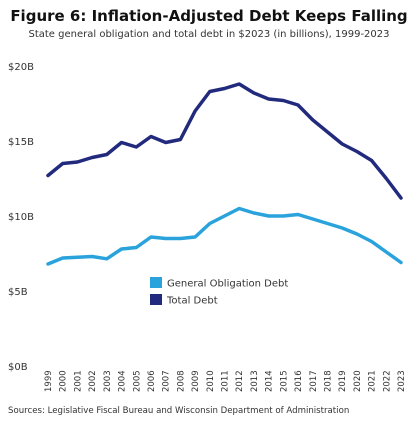 The width and height of the screenshot is (418, 425). What do you see at coordinates (192, 301) in the screenshot?
I see `legend-total-label: Total Debt` at bounding box center [192, 301].